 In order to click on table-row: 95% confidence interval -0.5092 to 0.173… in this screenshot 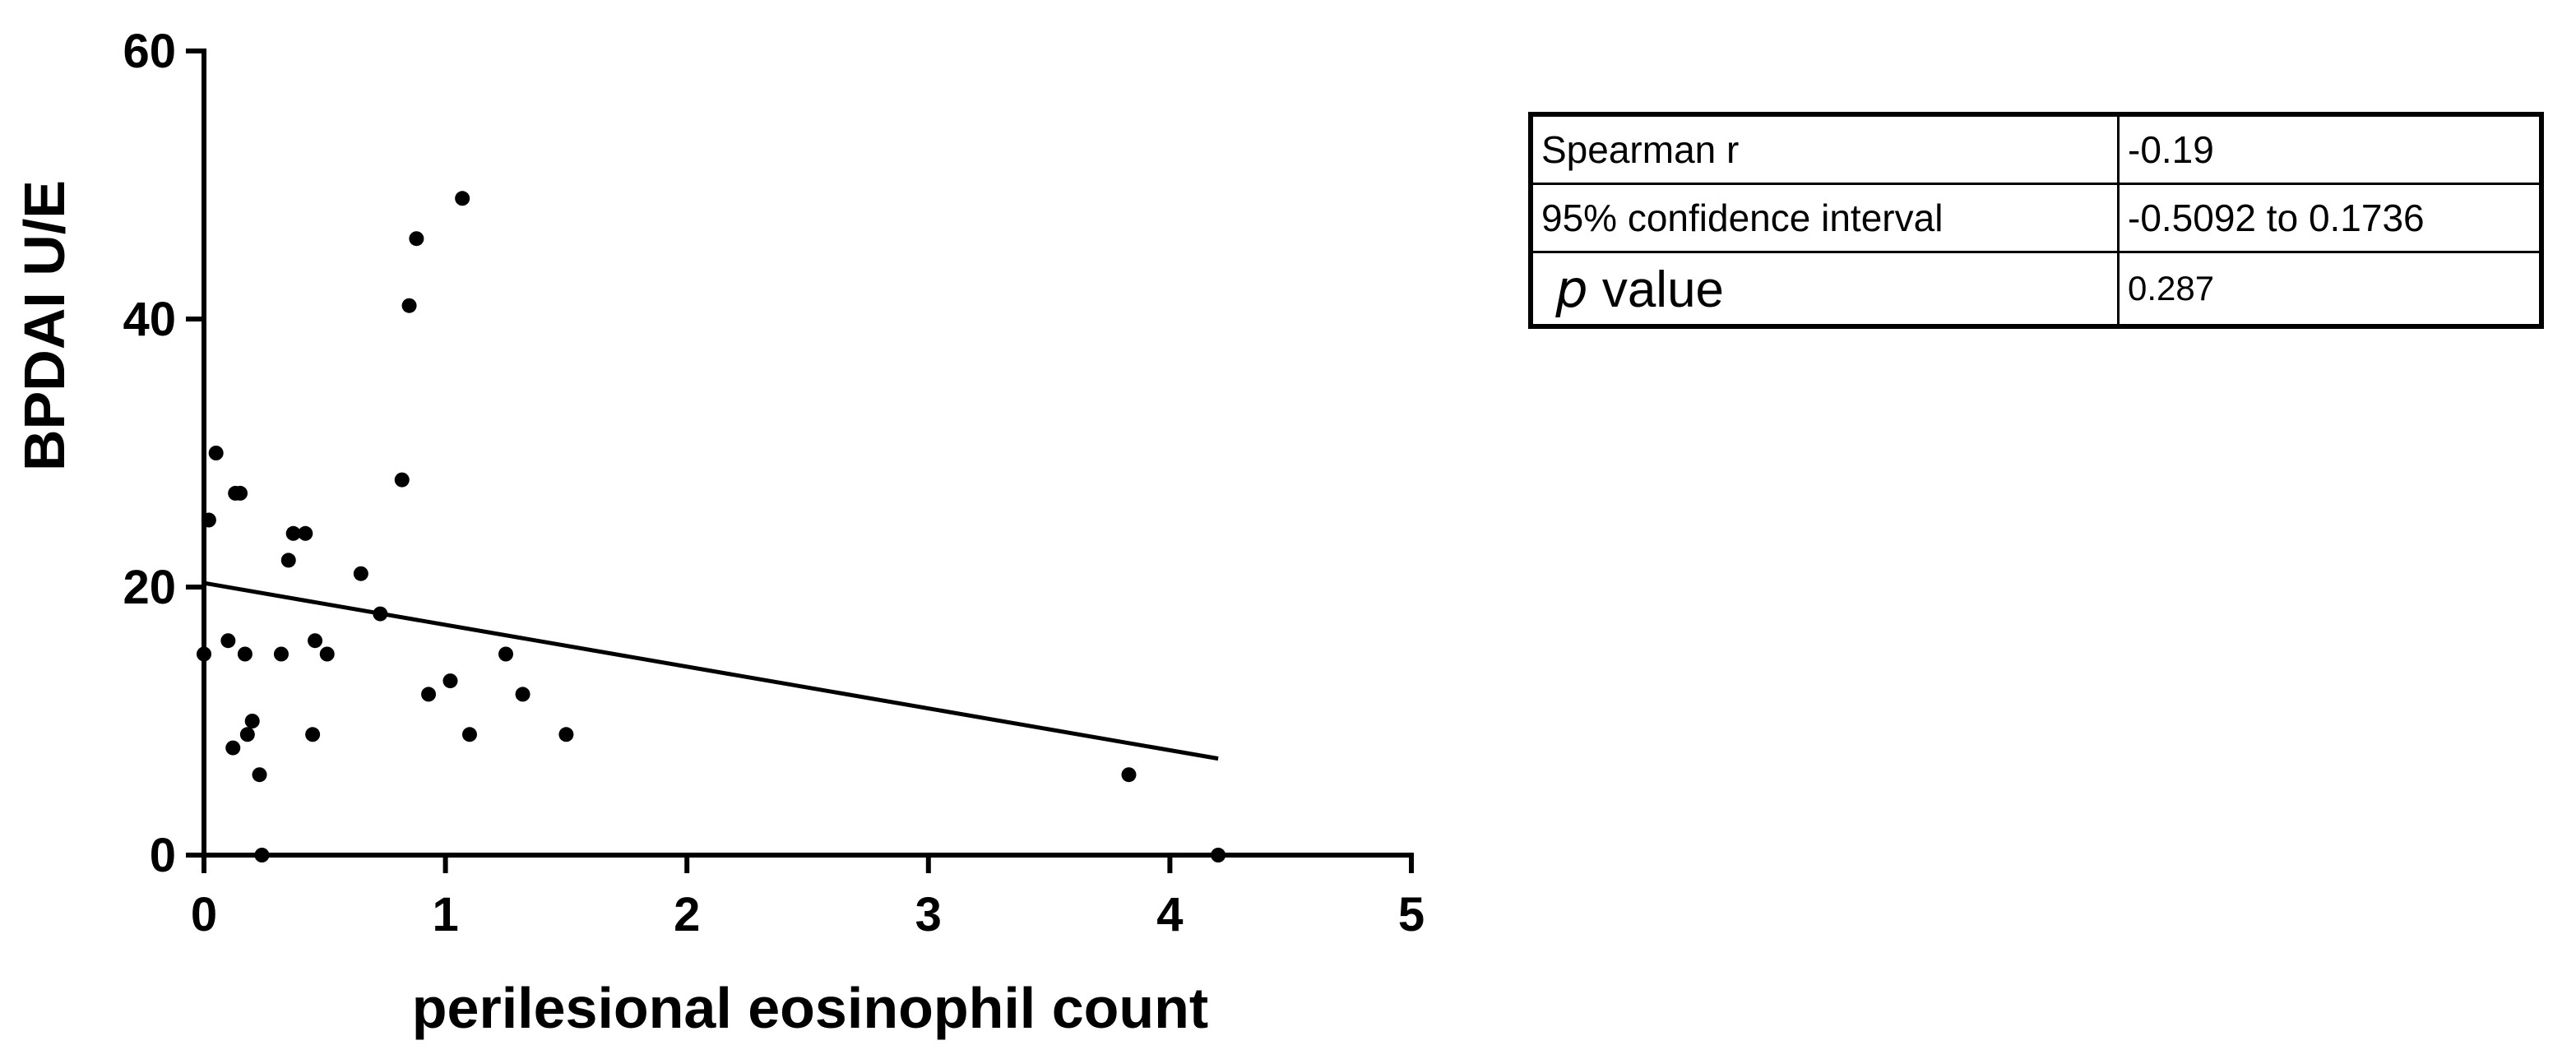, I will do `click(2036, 218)`.